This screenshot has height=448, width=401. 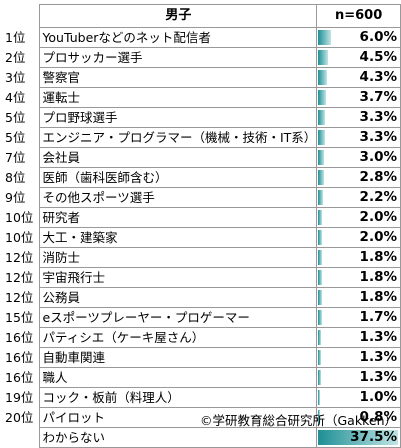 I want to click on occupation-label: 会社員, so click(x=178, y=157).